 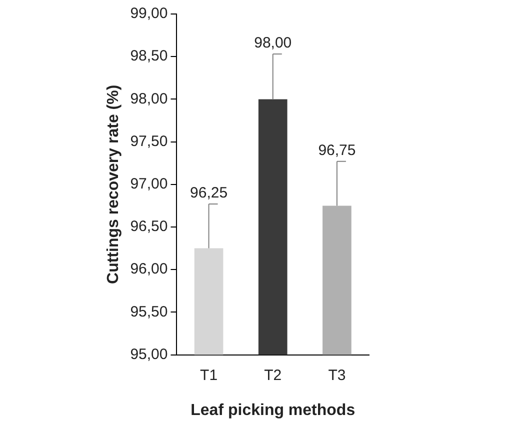 What do you see at coordinates (149, 13) in the screenshot?
I see `y-tick-label: 99,00` at bounding box center [149, 13].